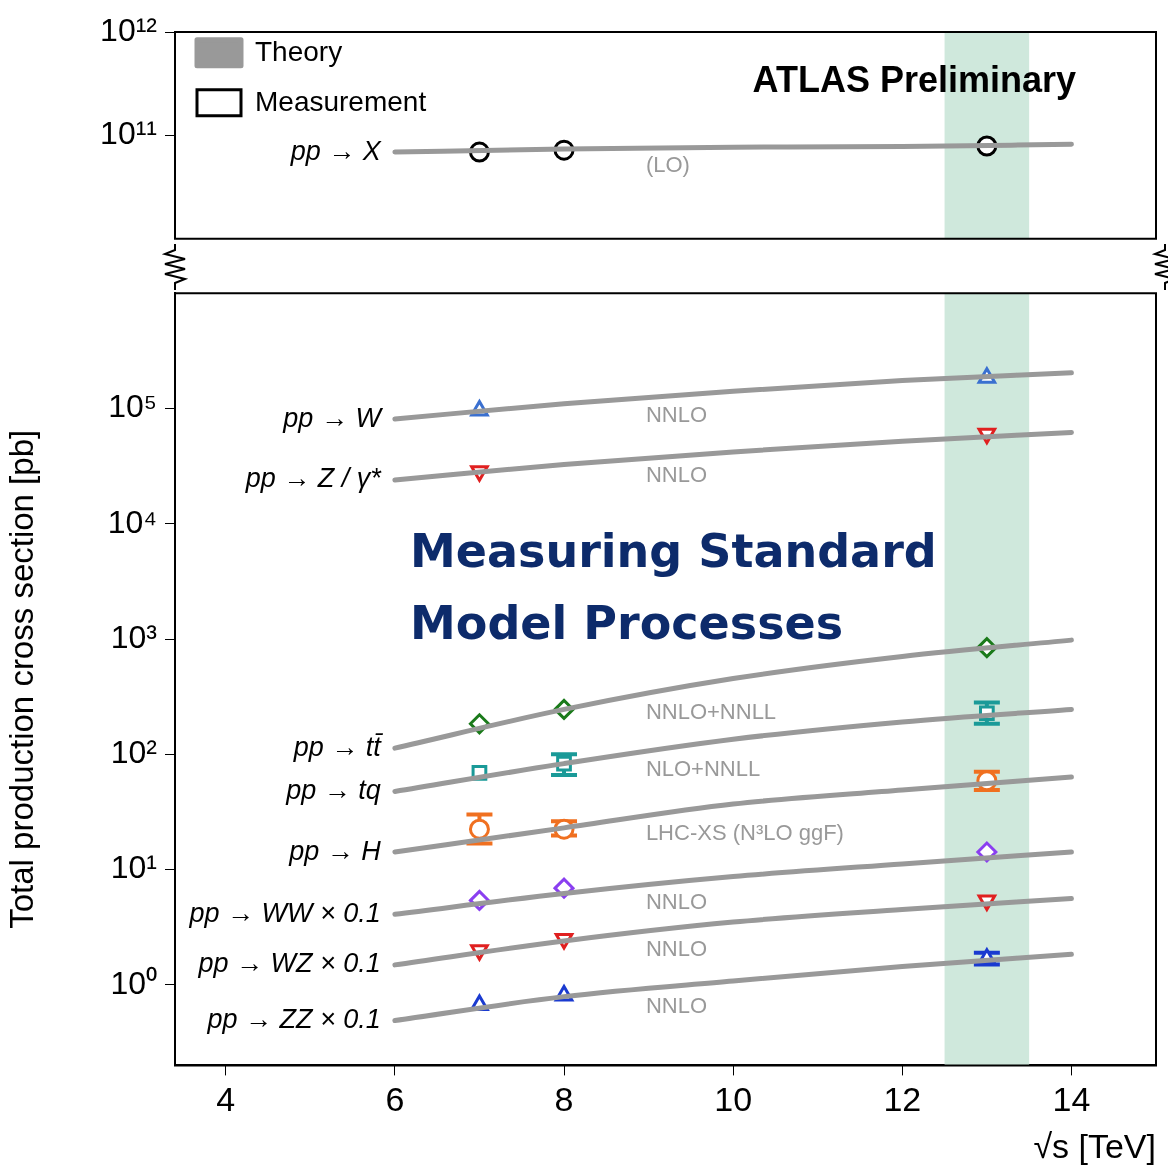 The height and width of the screenshot is (1169, 1168). What do you see at coordinates (133, 867) in the screenshot?
I see `y-tick-label: 10¹` at bounding box center [133, 867].